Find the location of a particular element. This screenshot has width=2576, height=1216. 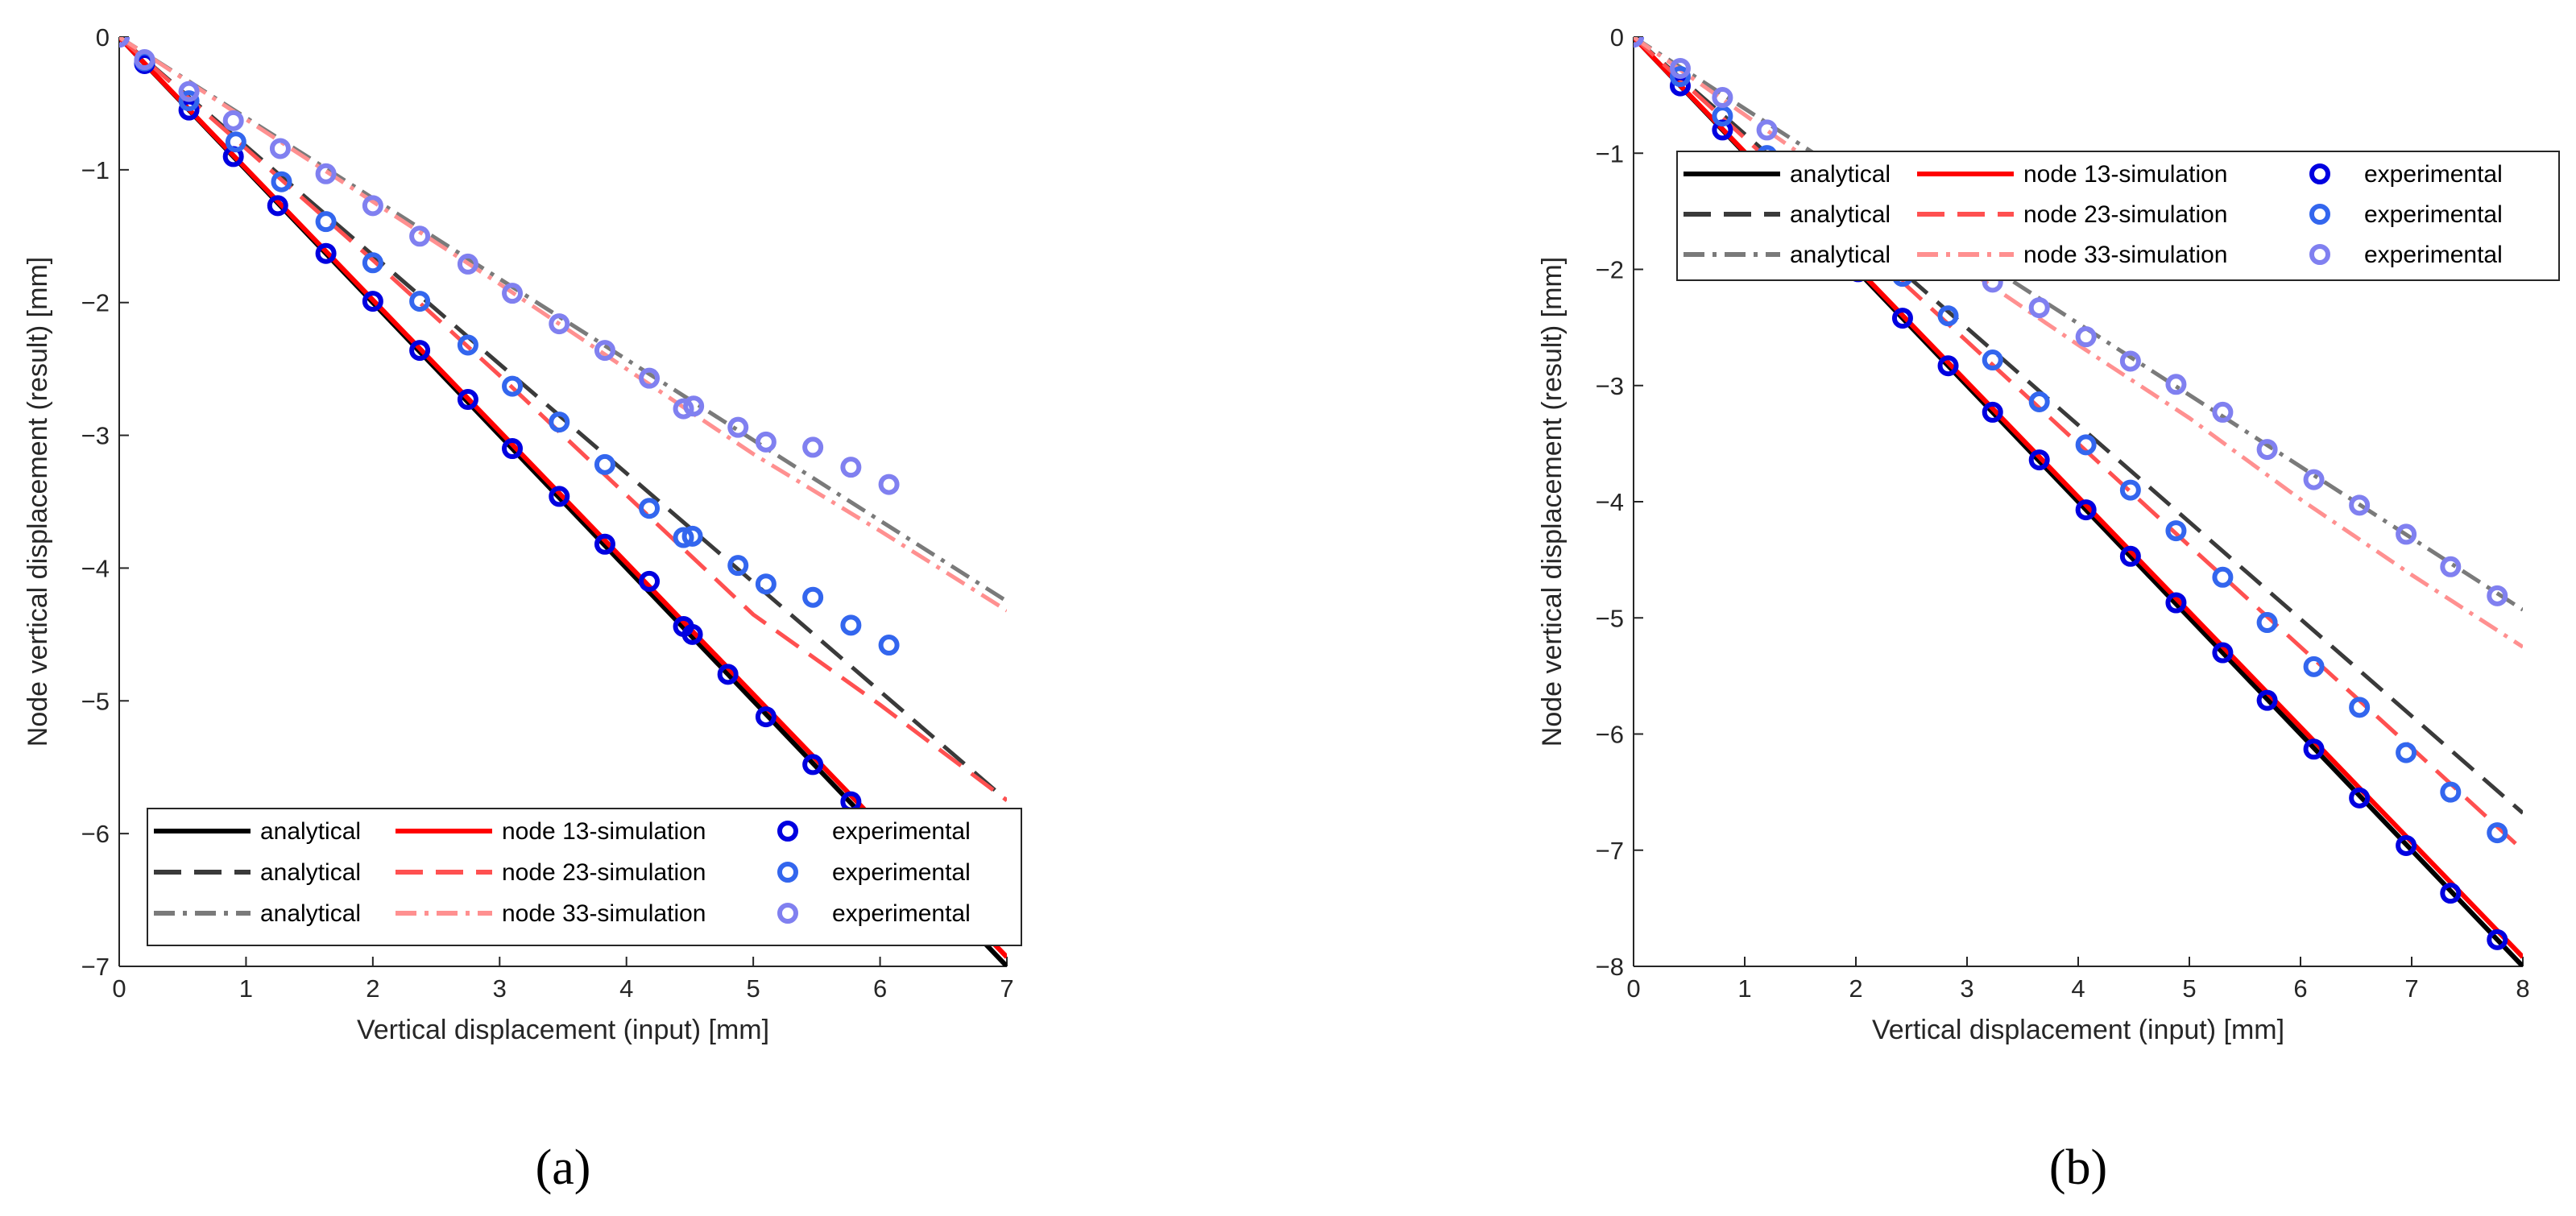

x-tick-label: 6 is located at coordinates (880, 989).